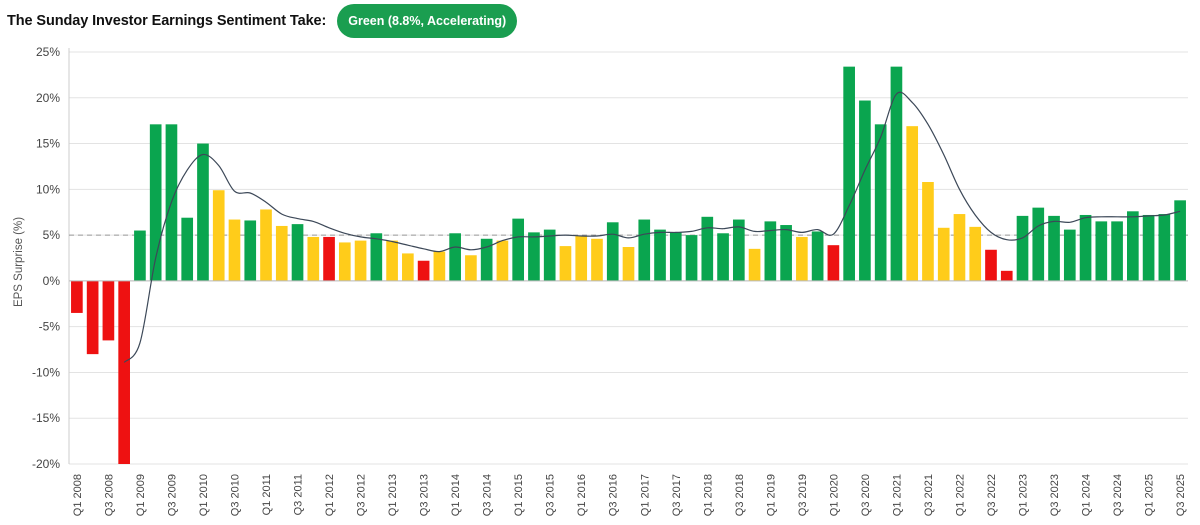 This screenshot has width=1200, height=525. I want to click on x-tick-label: Q3 2015, so click(551, 495).